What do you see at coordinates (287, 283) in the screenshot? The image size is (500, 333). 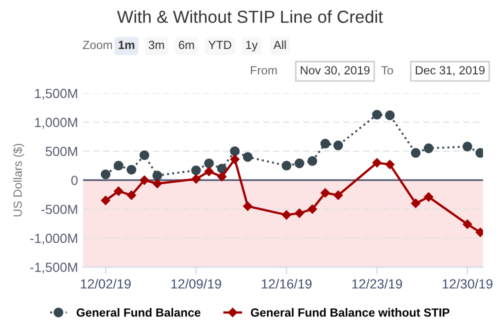 I see `x-tick-label: 12/16/19` at bounding box center [287, 283].